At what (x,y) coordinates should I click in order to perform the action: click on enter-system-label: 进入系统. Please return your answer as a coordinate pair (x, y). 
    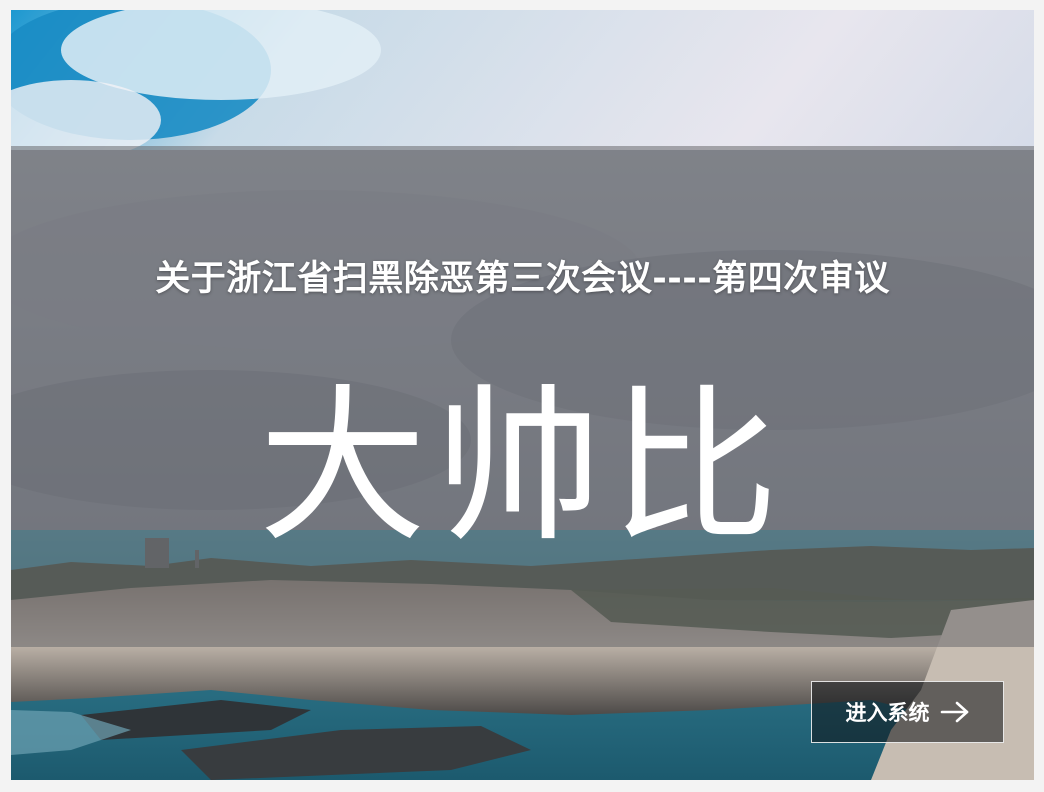
    Looking at the image, I should click on (887, 713).